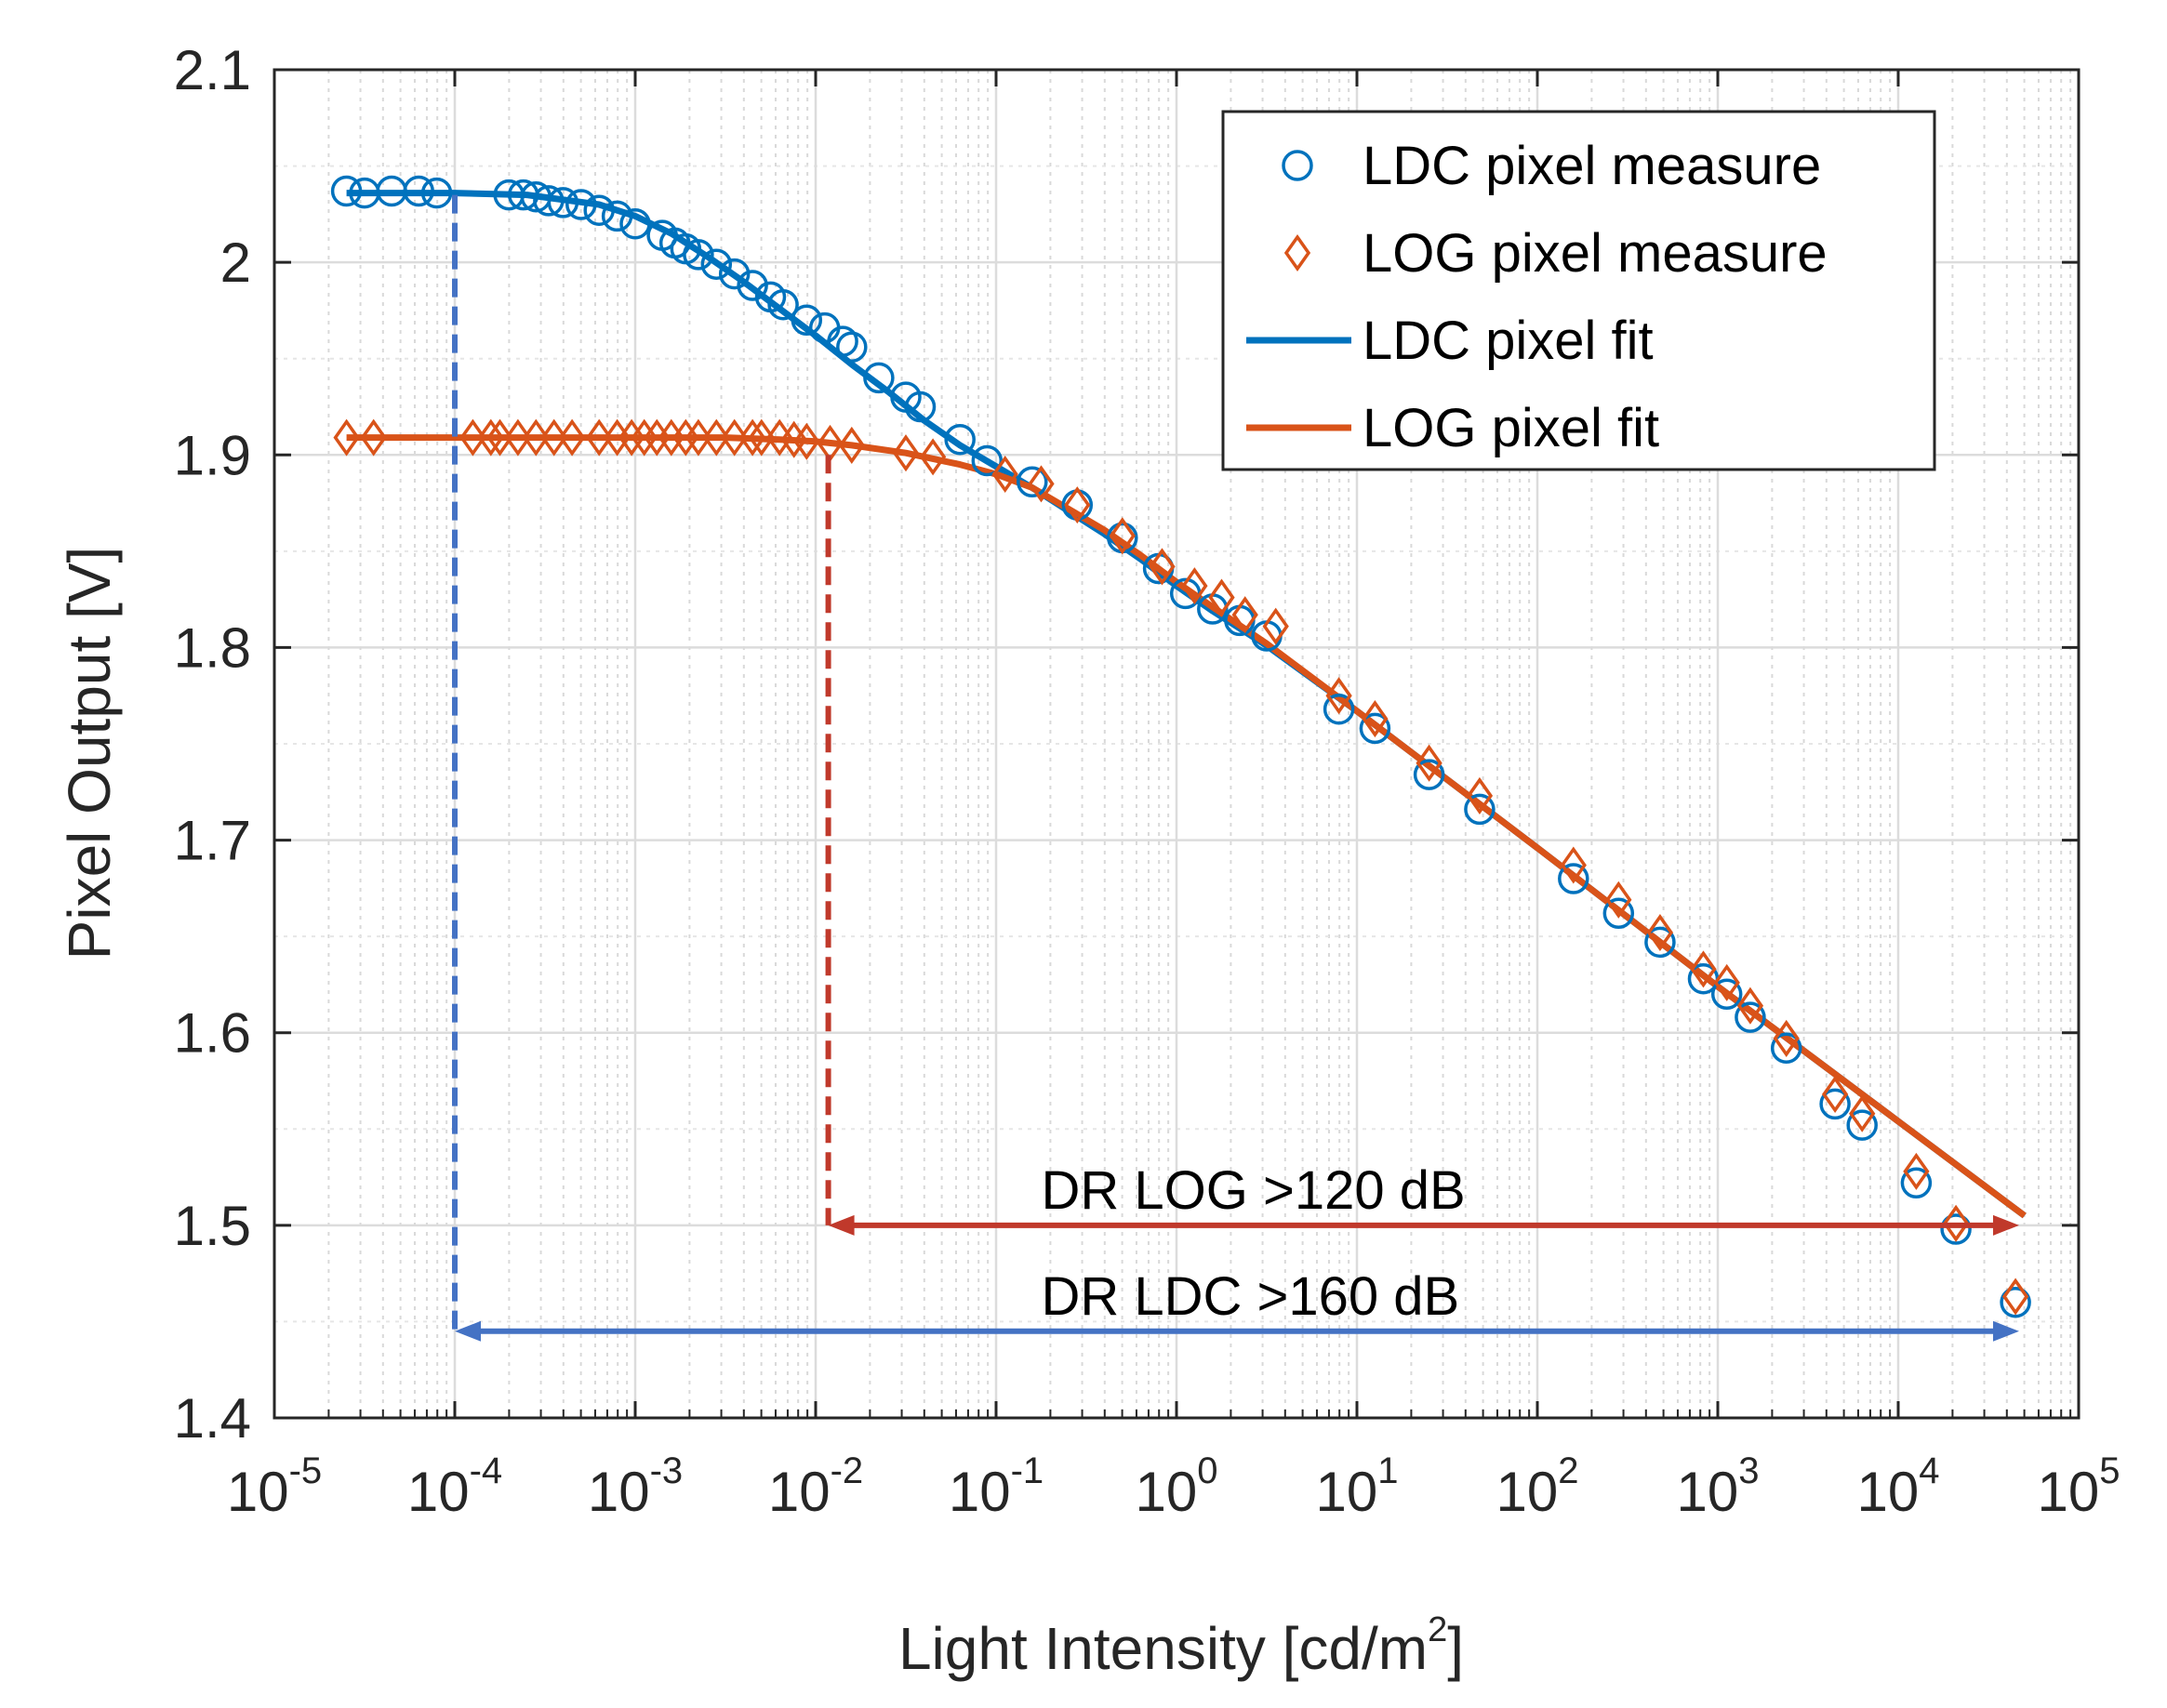 This screenshot has height=1708, width=2167. I want to click on y-tick-label: 1.9, so click(212, 455).